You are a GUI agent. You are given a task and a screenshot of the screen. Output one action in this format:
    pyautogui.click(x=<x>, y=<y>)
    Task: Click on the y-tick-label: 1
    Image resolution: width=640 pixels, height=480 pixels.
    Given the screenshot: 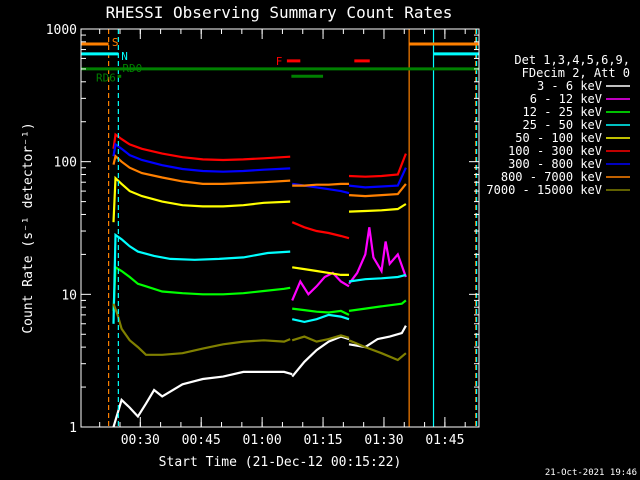 What is the action you would take?
    pyautogui.click(x=73, y=428)
    